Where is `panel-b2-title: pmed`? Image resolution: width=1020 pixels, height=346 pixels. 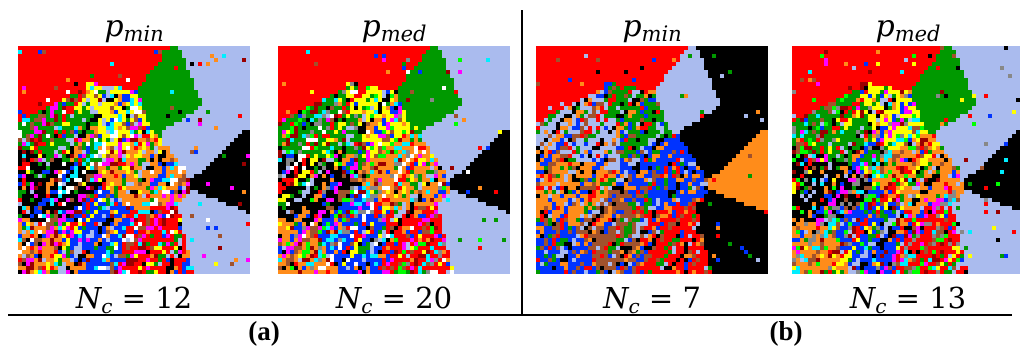 panel-b2-title: pmed is located at coordinates (906, 30).